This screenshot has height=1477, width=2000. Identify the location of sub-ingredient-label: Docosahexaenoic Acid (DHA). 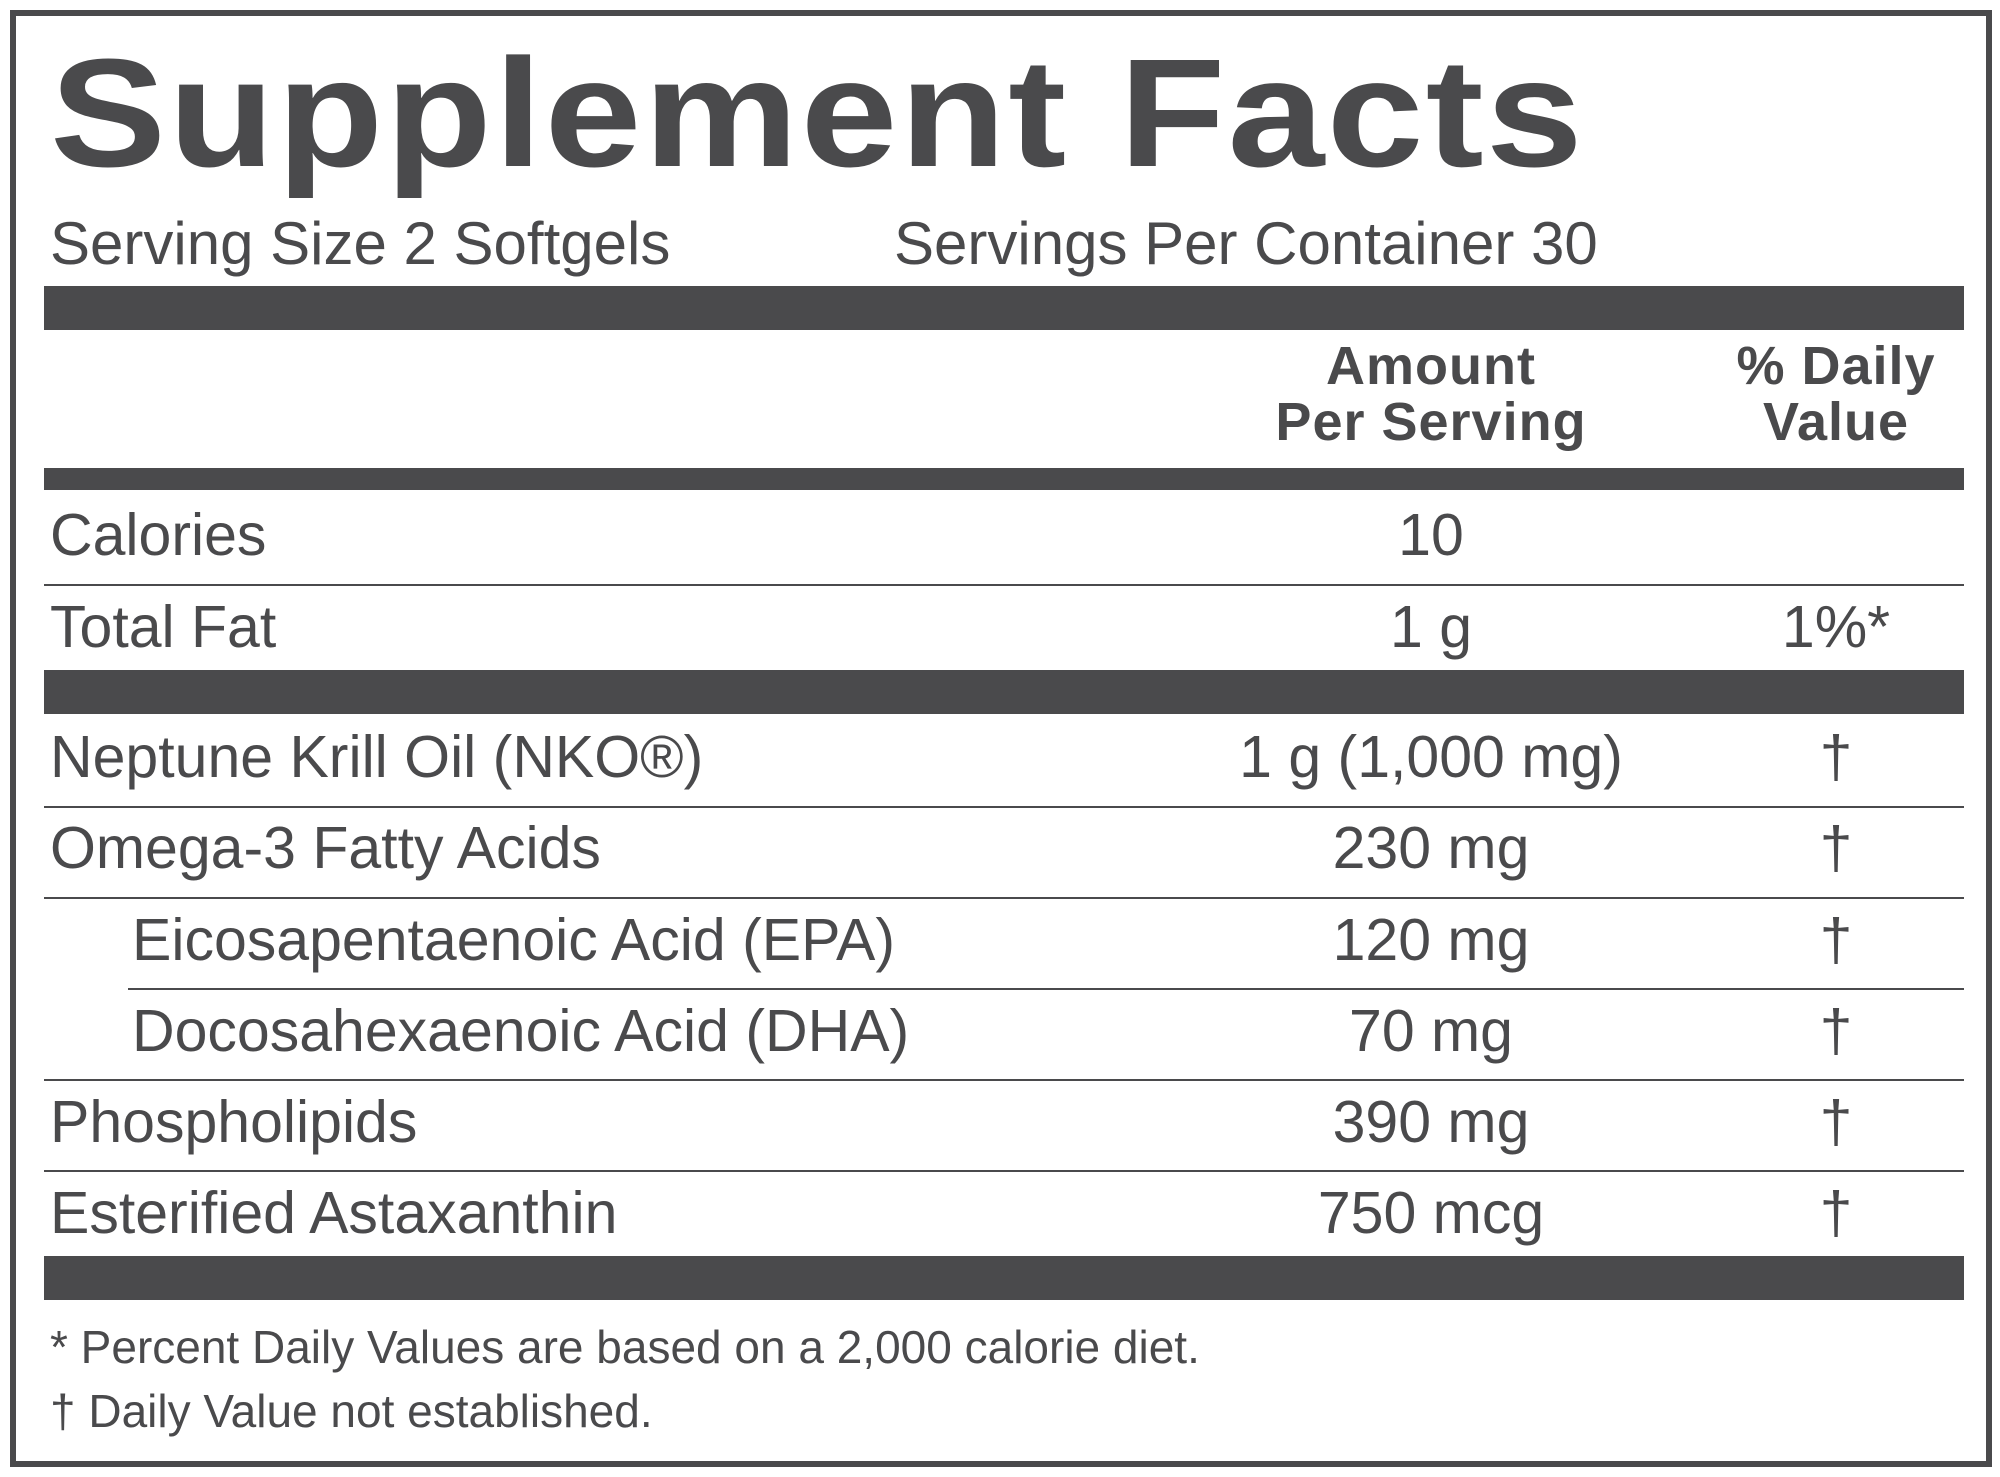
(521, 1031).